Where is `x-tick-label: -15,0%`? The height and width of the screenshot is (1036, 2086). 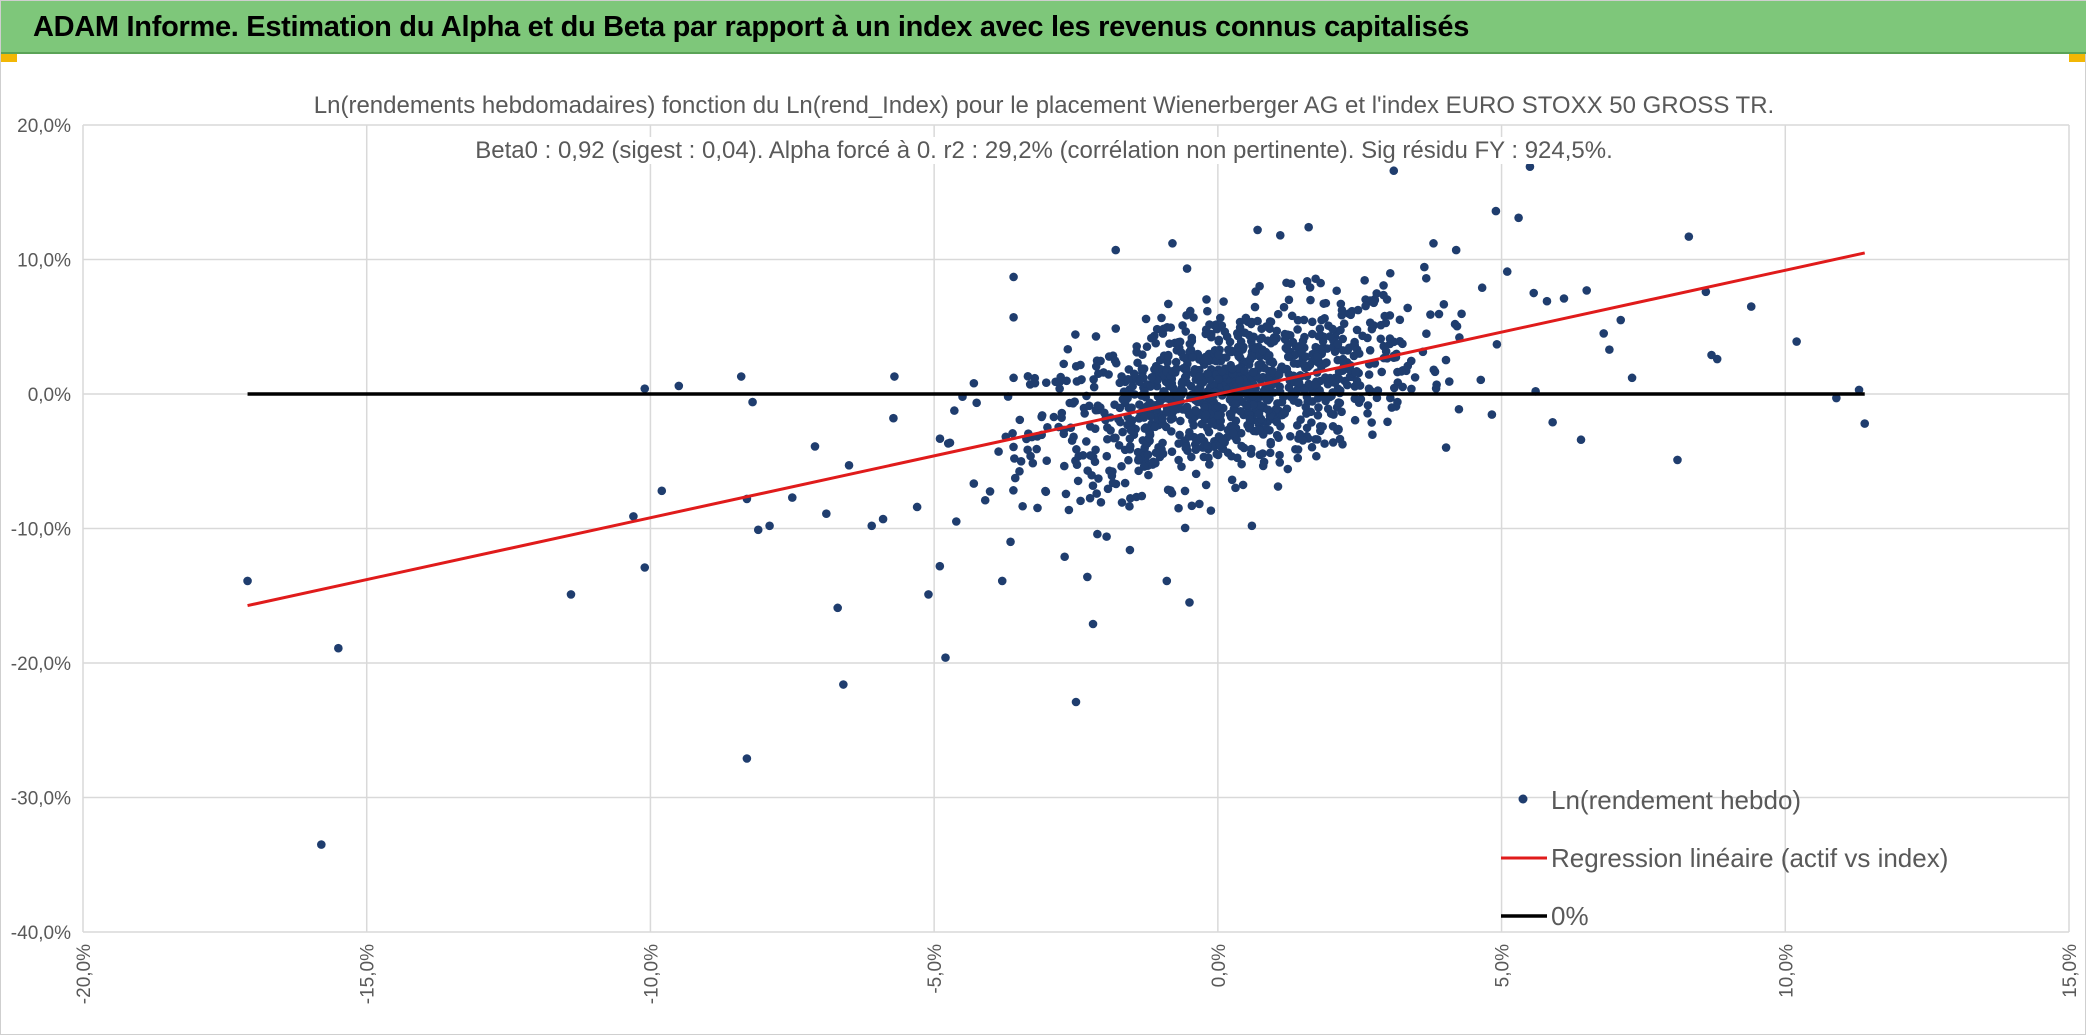 x-tick-label: -15,0% is located at coordinates (368, 974).